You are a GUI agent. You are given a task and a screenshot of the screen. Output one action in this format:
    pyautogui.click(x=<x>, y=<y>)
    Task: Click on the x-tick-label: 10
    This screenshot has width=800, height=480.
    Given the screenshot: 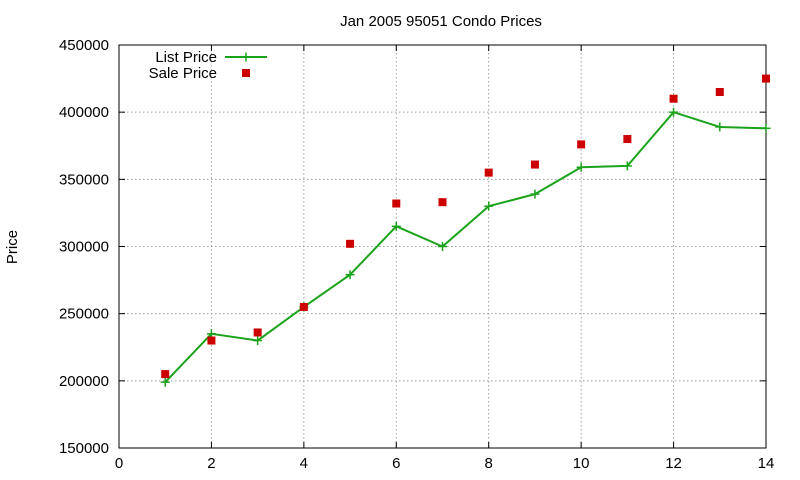 What is the action you would take?
    pyautogui.click(x=581, y=463)
    